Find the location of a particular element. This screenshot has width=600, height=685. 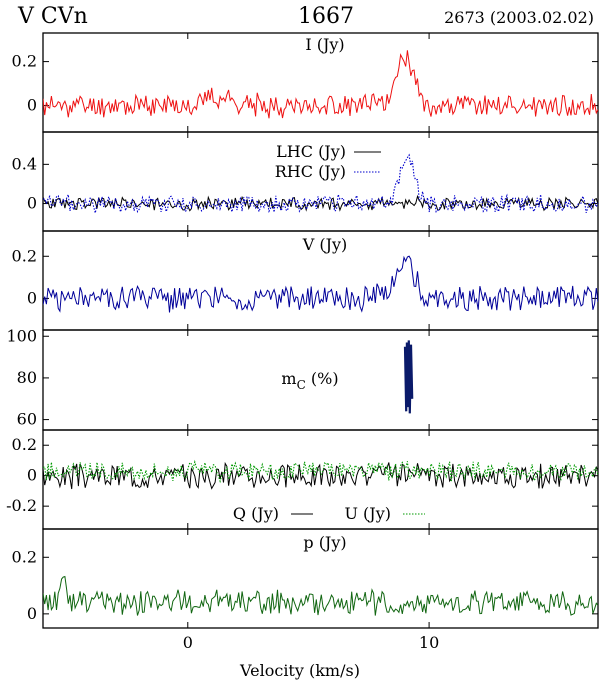

series-i-jy is located at coordinates (320, 84).